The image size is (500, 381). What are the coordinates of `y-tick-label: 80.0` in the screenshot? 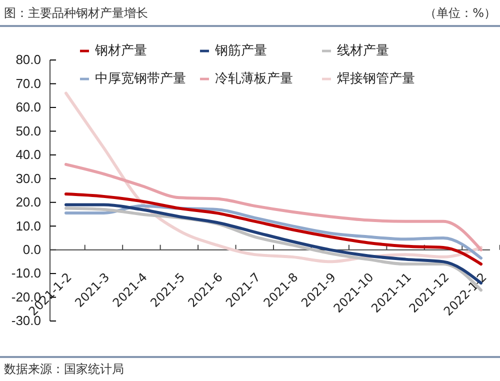 It's located at (28, 60).